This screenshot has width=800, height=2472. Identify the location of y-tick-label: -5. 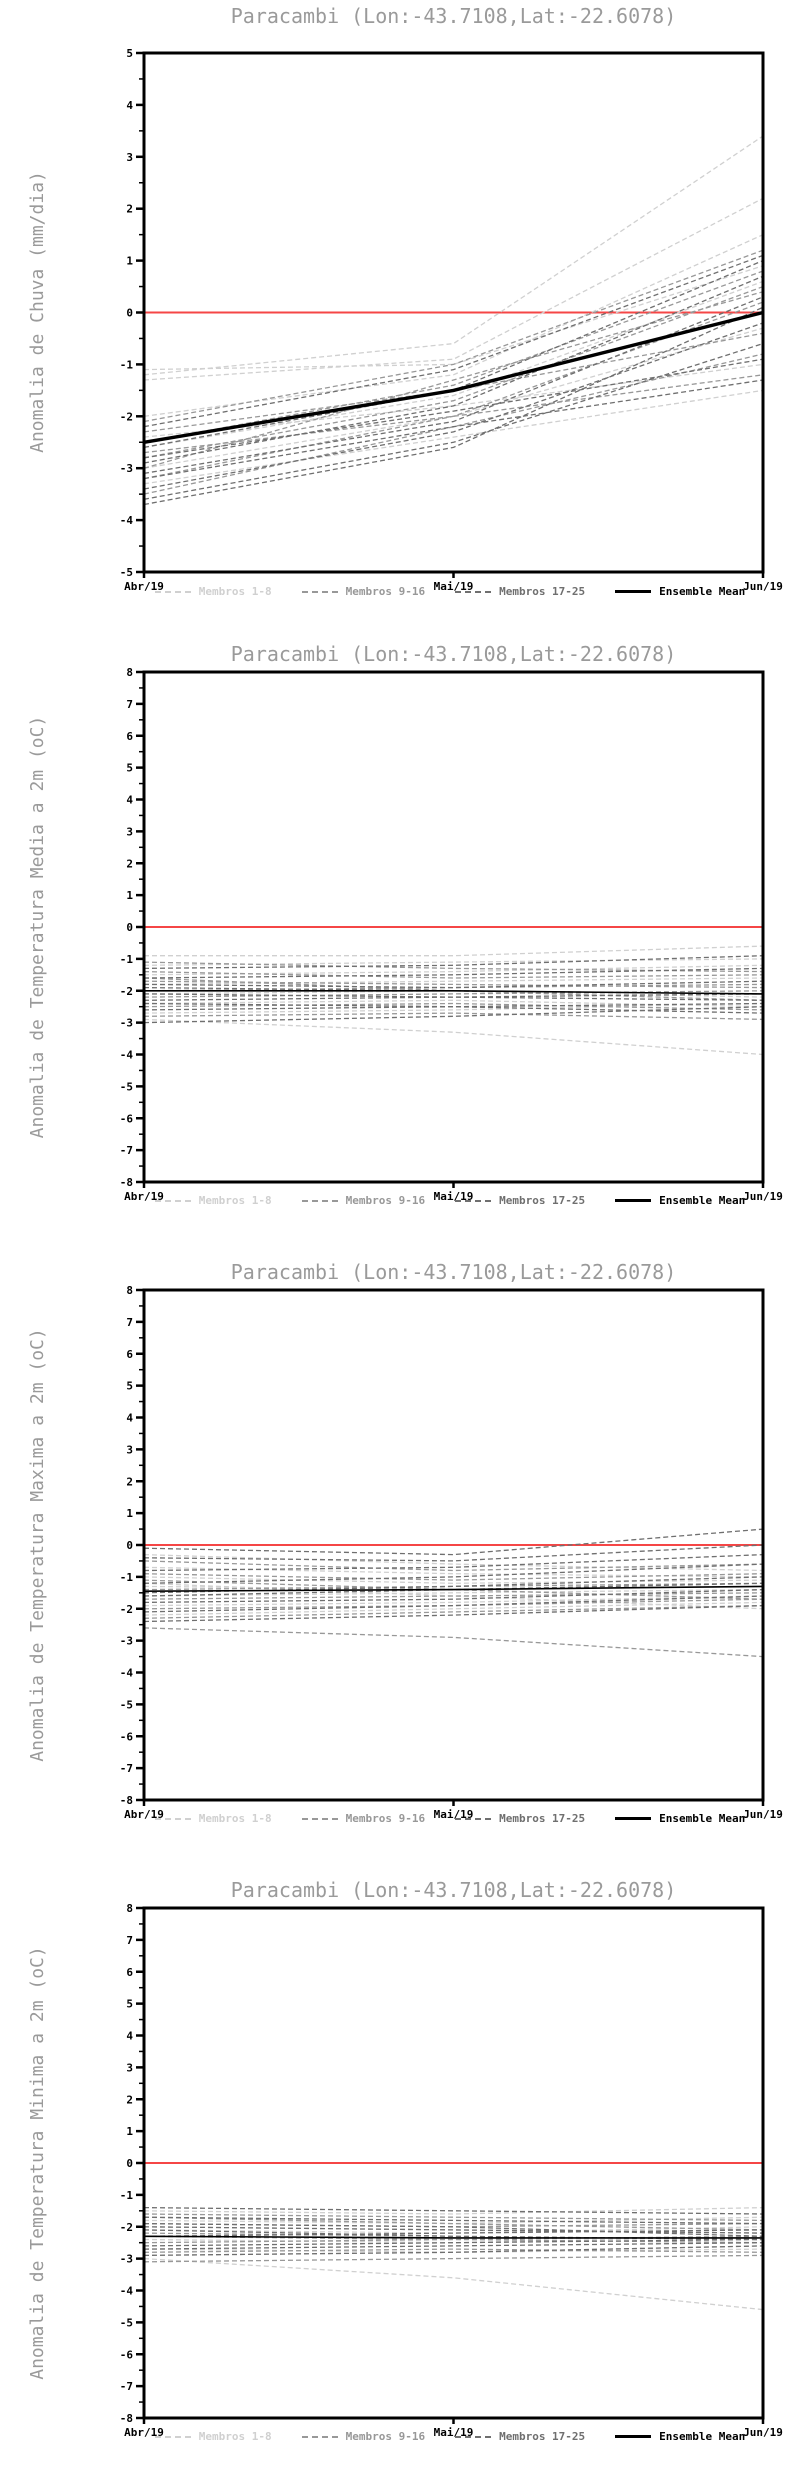
(126, 2322).